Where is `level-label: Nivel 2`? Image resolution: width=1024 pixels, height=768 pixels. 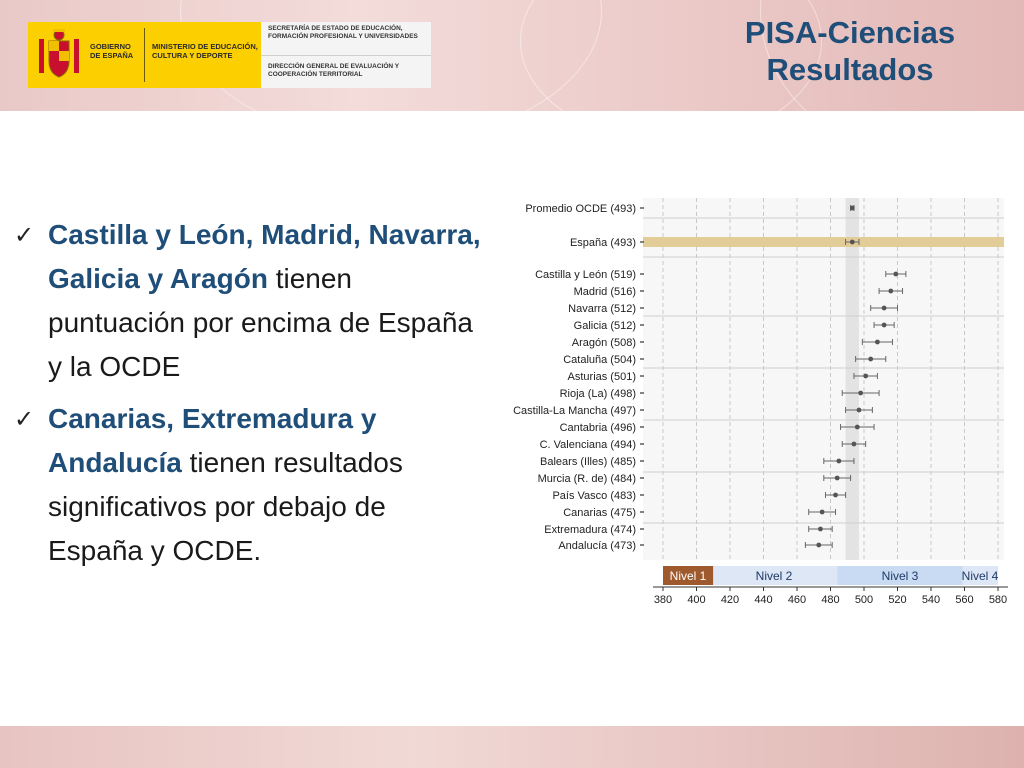
level-label: Nivel 2 is located at coordinates (774, 576).